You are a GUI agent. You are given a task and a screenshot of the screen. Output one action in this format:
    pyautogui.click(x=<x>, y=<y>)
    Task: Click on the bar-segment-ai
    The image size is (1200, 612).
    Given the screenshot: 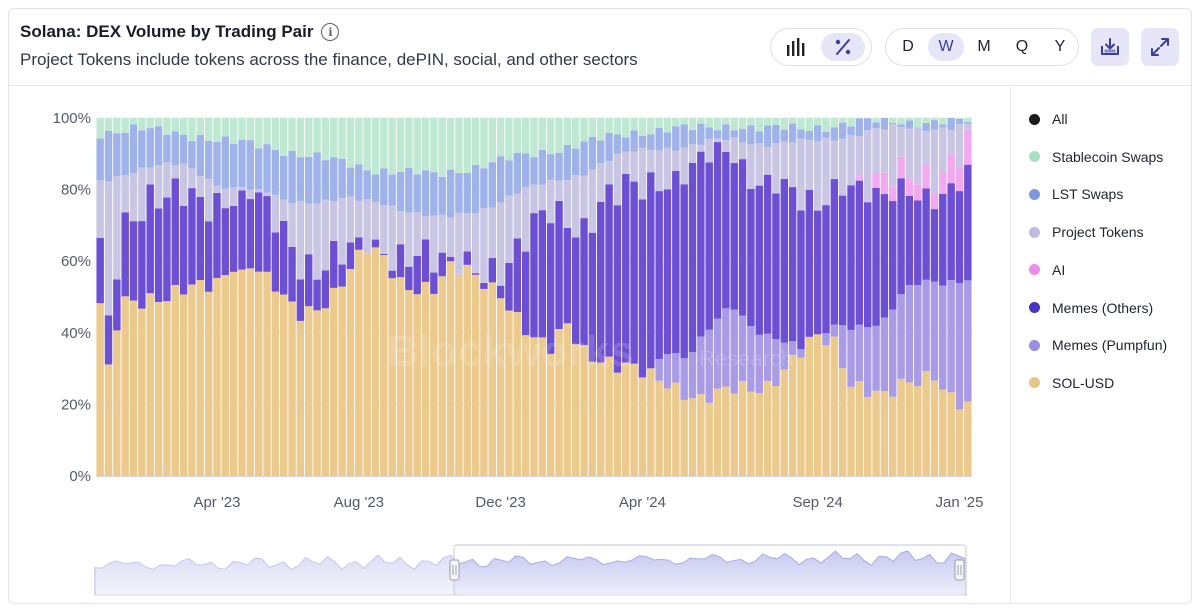 What is the action you would take?
    pyautogui.click(x=876, y=180)
    